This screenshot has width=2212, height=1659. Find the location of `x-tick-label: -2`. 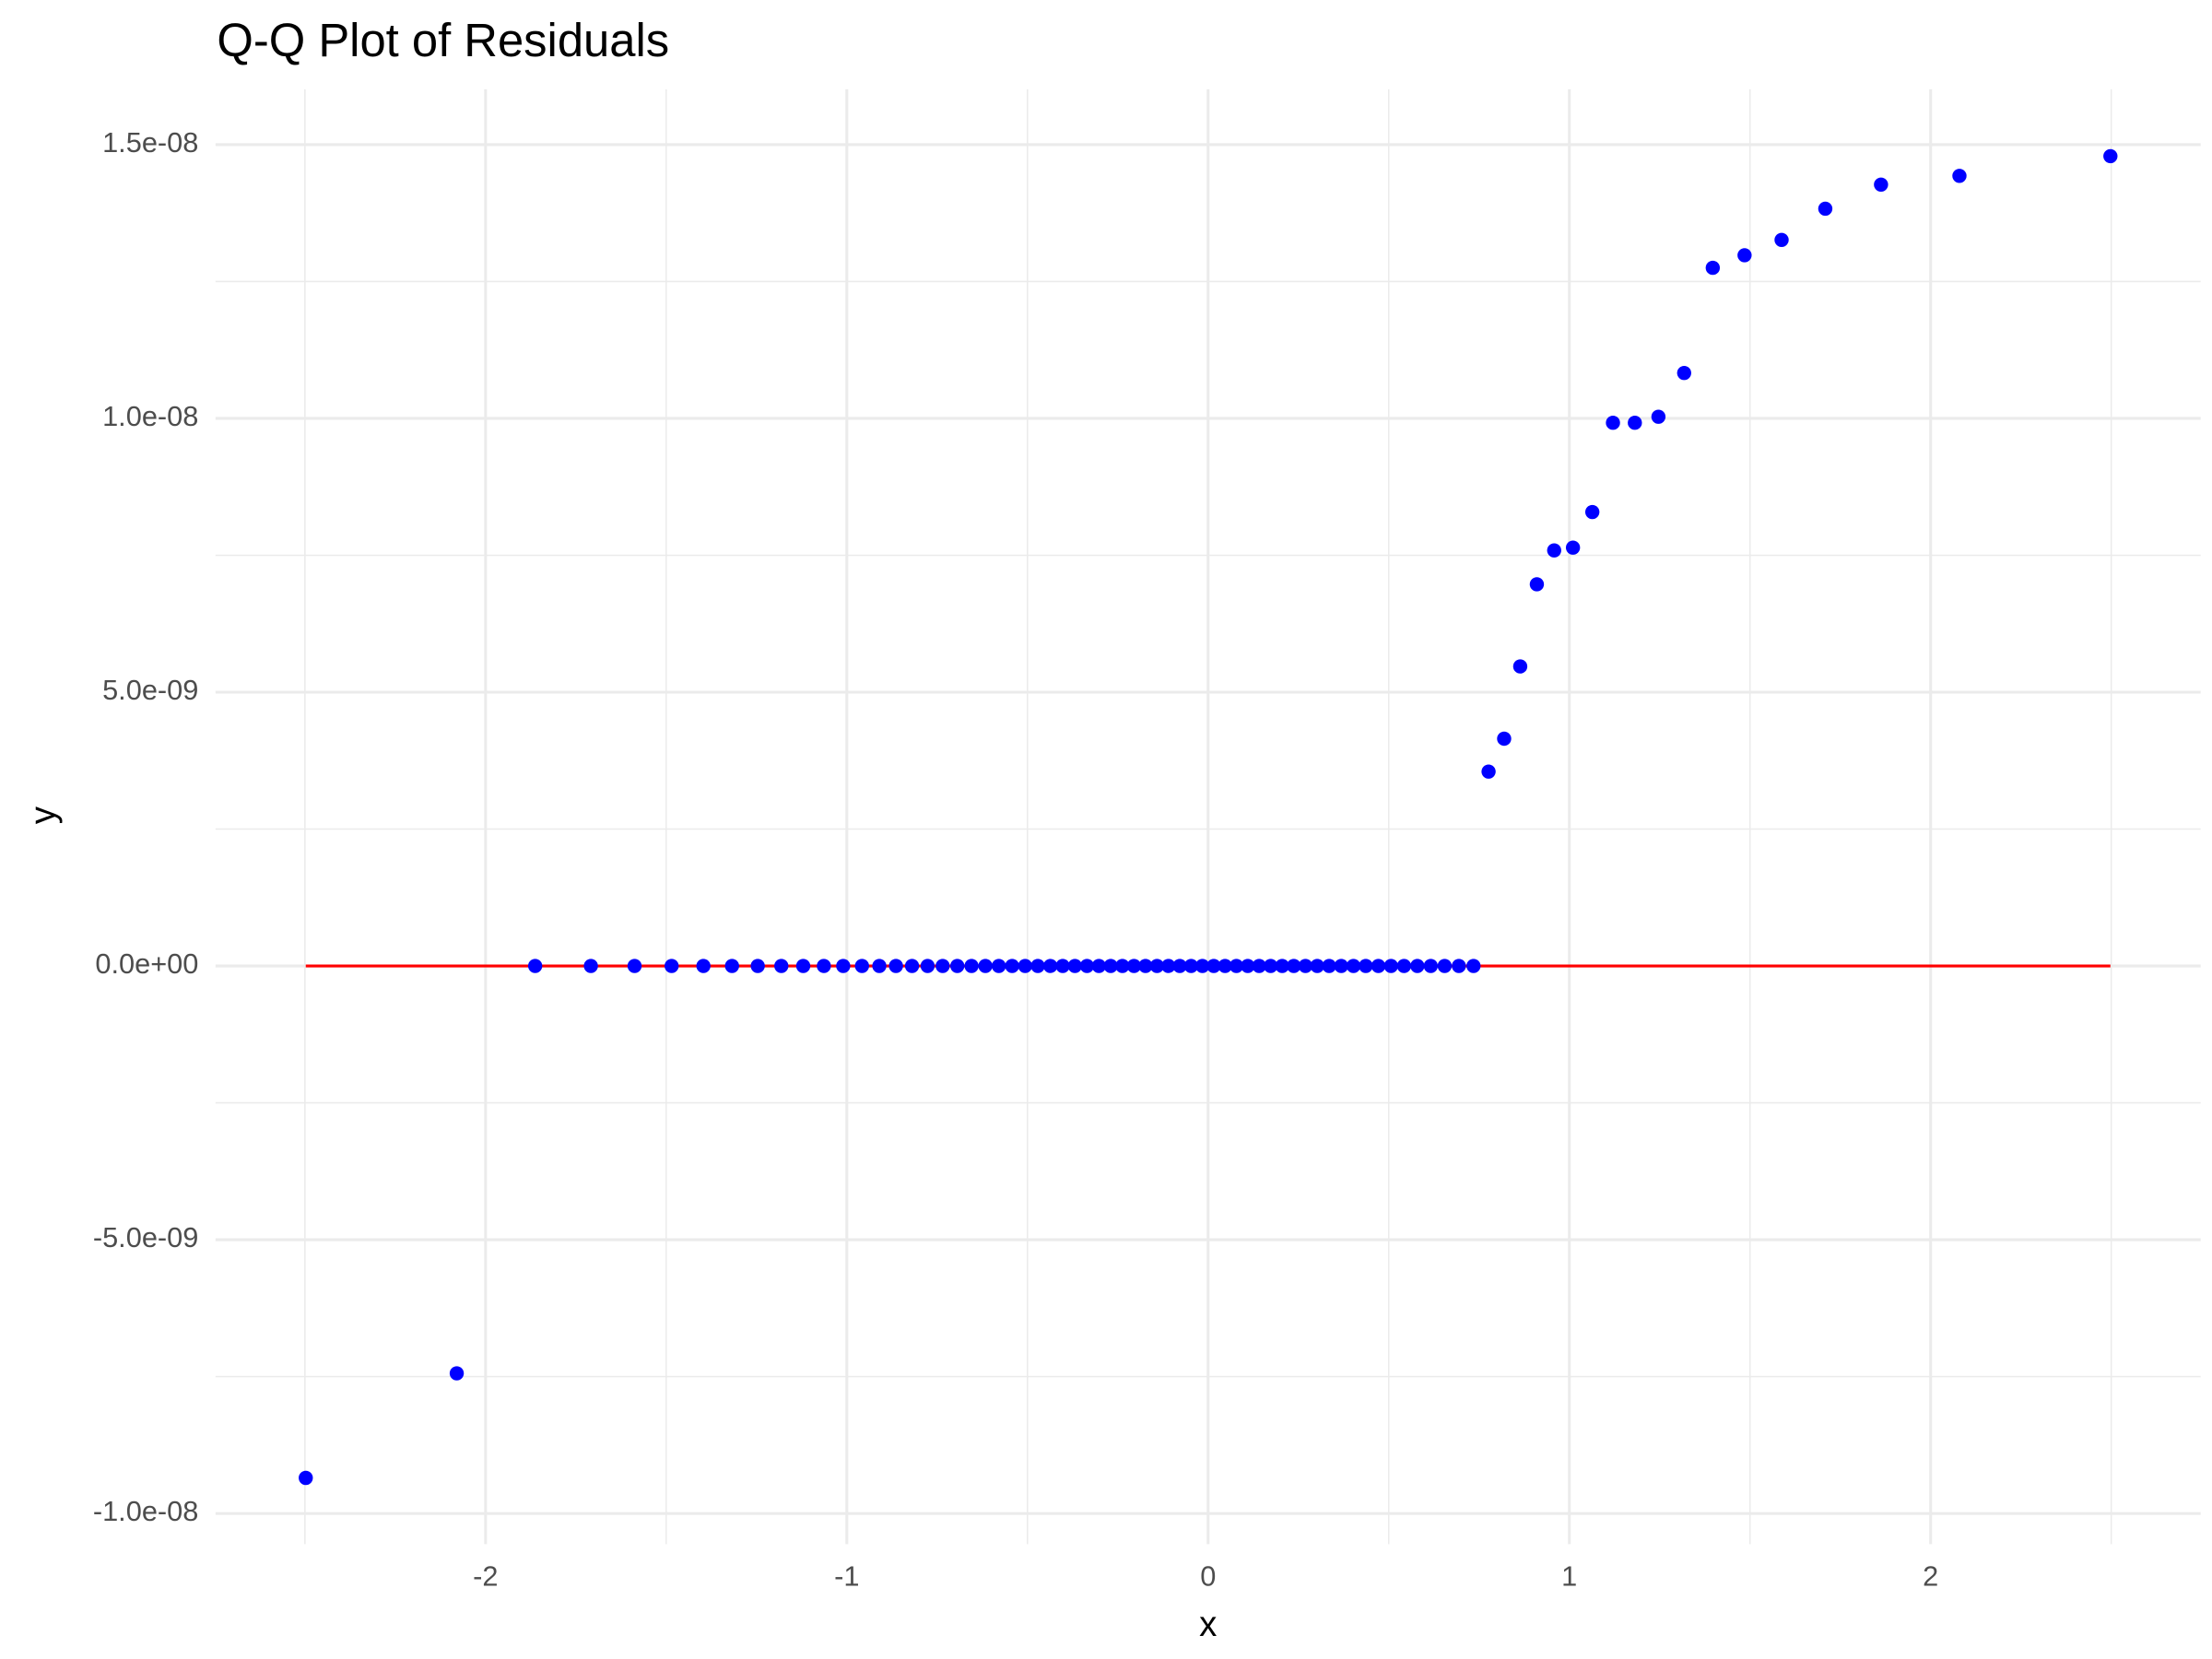

x-tick-label: -2 is located at coordinates (485, 1575).